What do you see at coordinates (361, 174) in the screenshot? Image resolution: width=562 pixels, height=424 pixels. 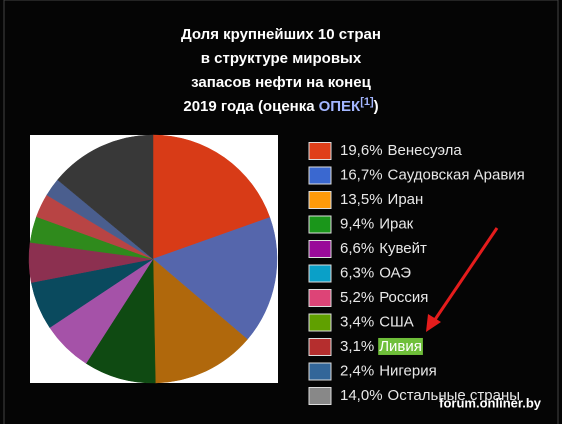 I see `legend-value: 16,7%` at bounding box center [361, 174].